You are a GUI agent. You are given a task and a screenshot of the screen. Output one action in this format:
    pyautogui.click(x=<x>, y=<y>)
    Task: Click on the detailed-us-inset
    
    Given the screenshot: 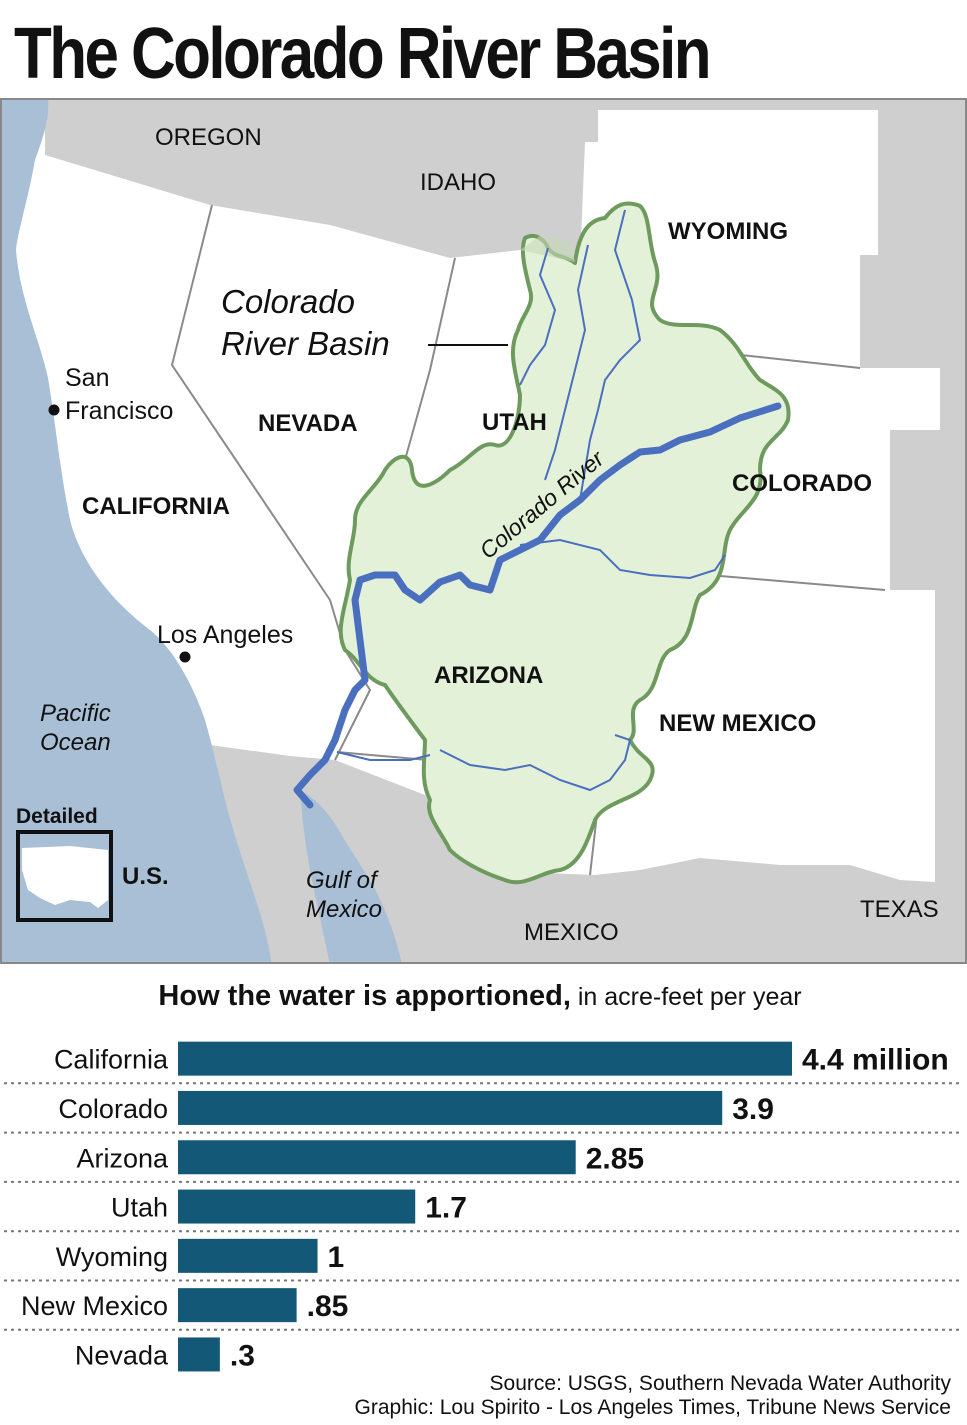 What is the action you would take?
    pyautogui.click(x=64, y=876)
    